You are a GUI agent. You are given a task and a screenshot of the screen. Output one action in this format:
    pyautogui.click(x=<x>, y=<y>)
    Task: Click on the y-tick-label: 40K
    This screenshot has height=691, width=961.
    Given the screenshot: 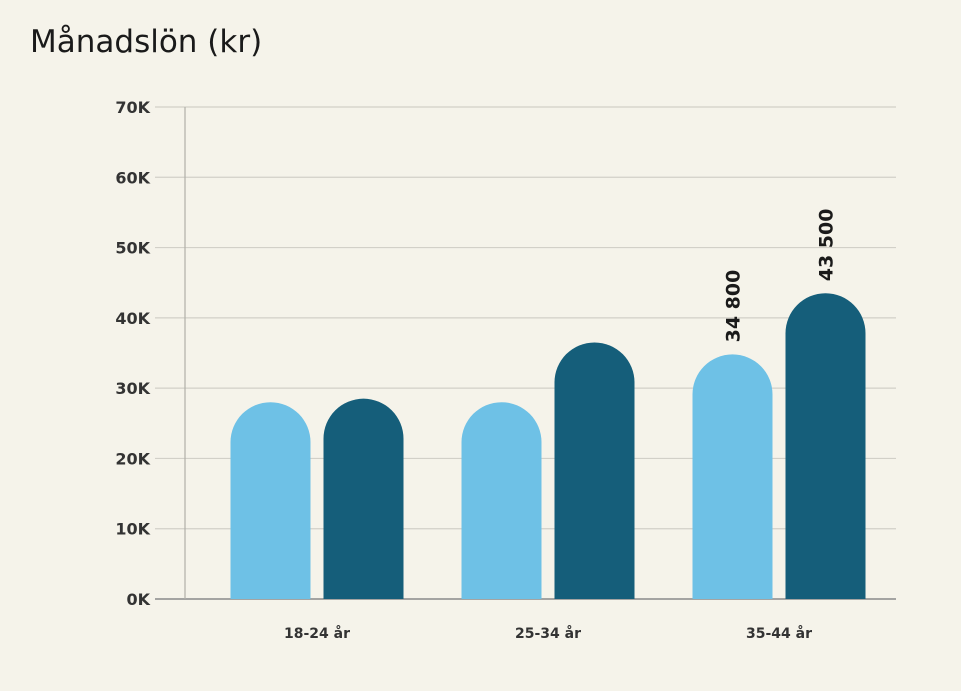 What is the action you would take?
    pyautogui.click(x=132, y=318)
    